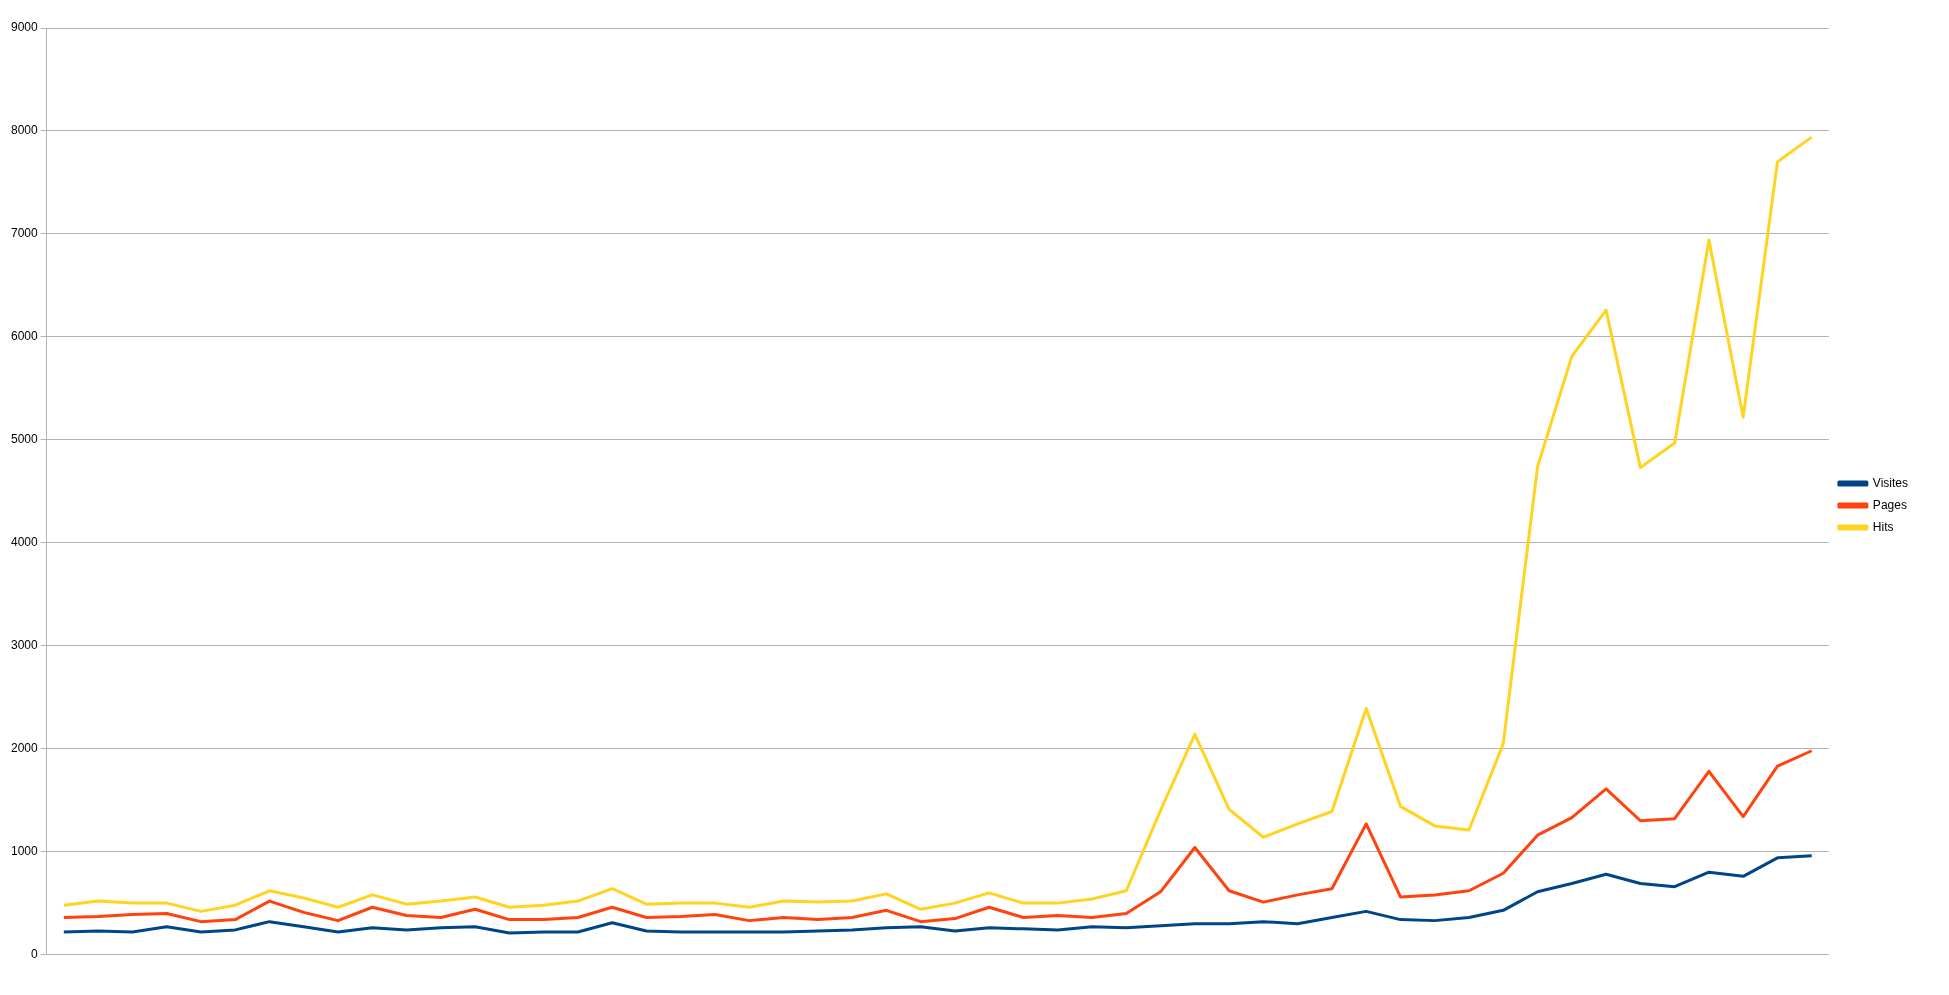  Describe the element at coordinates (24, 336) in the screenshot. I see `y-tick-label: 6000` at that location.